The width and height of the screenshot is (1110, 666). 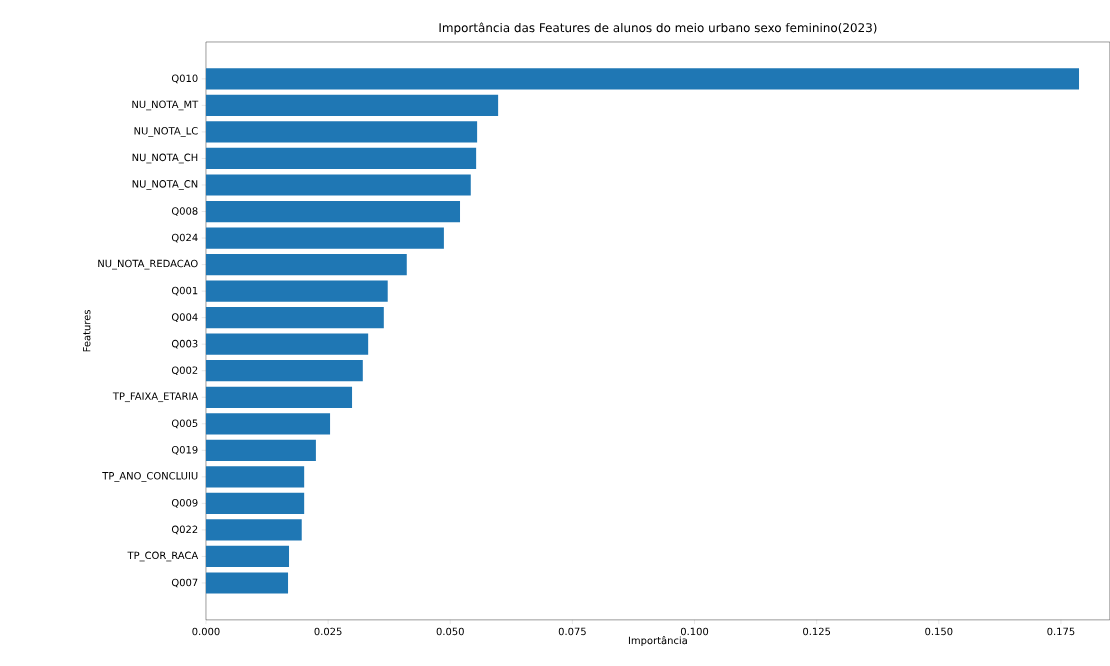 What do you see at coordinates (165, 158) in the screenshot?
I see `y-tick-label: NU_NOTA_CH` at bounding box center [165, 158].